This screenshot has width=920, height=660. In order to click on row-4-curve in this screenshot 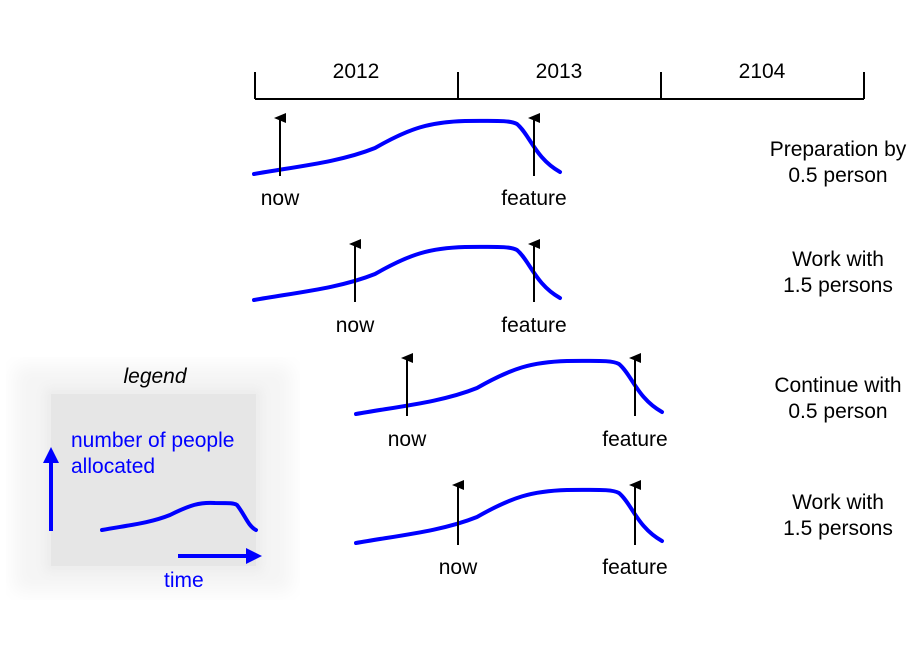, I will do `click(509, 516)`.